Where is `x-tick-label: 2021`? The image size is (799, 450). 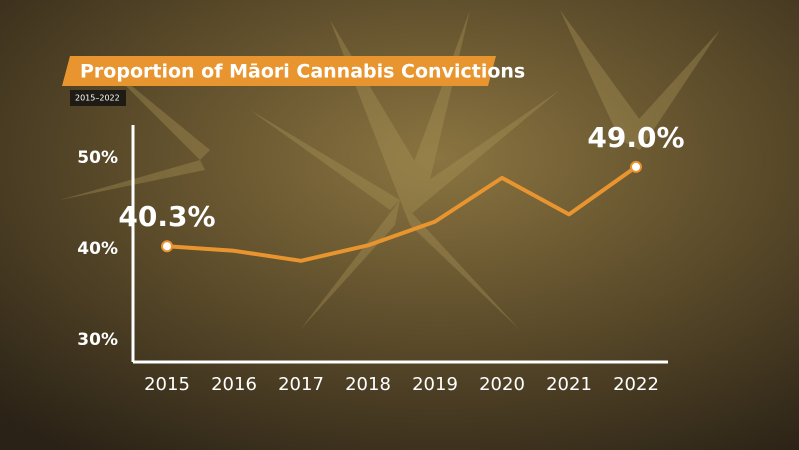
x-tick-label: 2021 is located at coordinates (569, 384).